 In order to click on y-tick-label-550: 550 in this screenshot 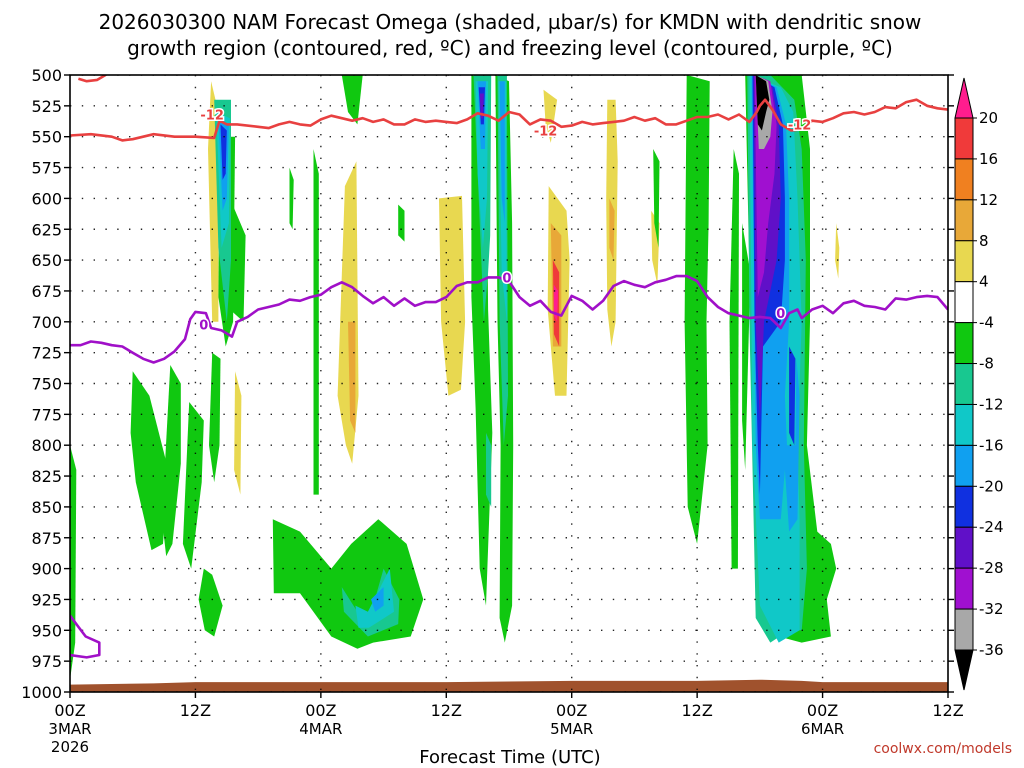, I will do `click(46, 137)`.